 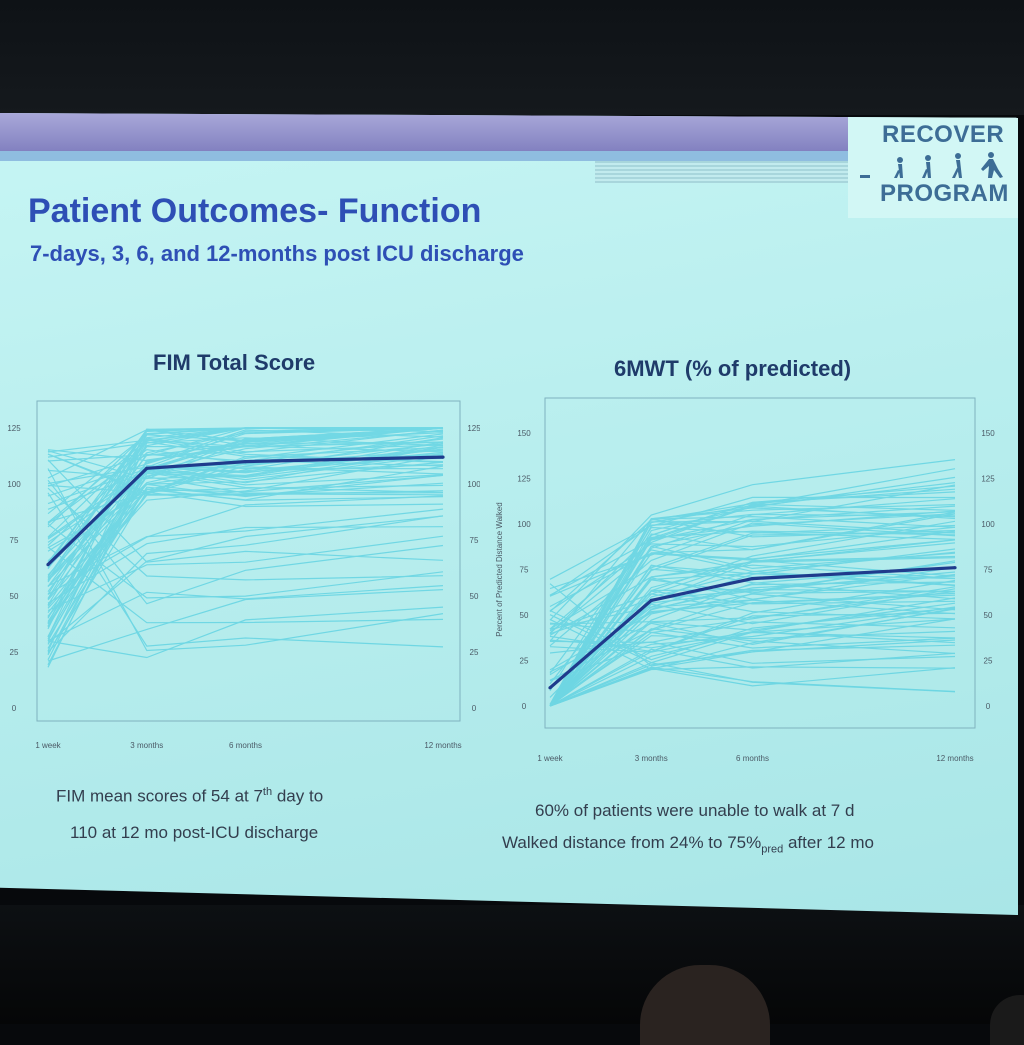 What do you see at coordinates (721, 172) in the screenshot?
I see `slide-header-accent` at bounding box center [721, 172].